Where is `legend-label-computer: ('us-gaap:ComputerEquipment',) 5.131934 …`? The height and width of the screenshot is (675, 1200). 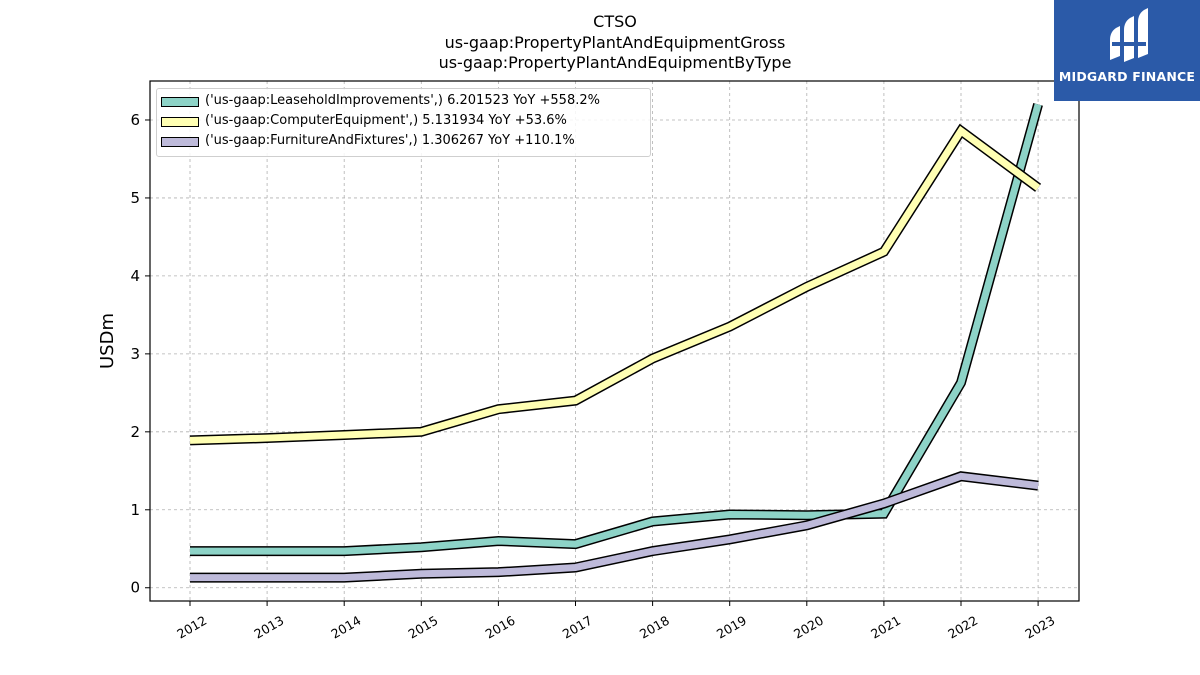
legend-label-computer: ('us-gaap:ComputerEquipment',) 5.131934 … is located at coordinates (386, 120).